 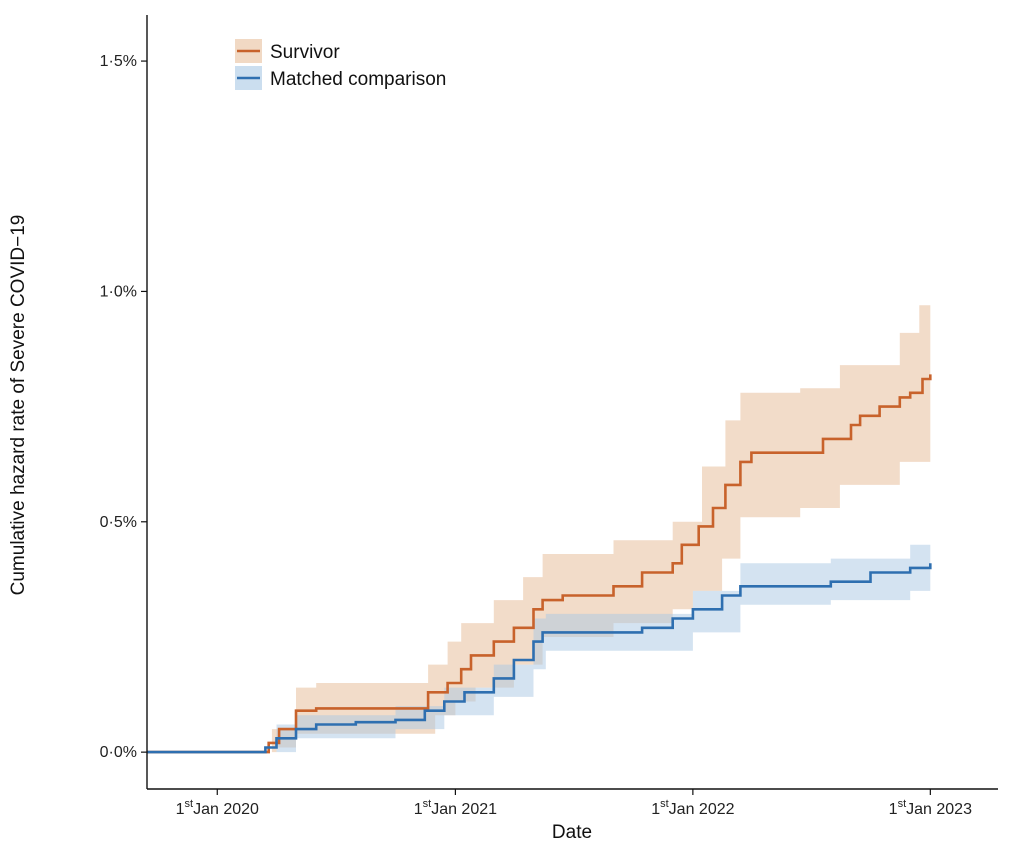 What do you see at coordinates (217, 808) in the screenshot?
I see `x-tick-label: 1stJan 2020` at bounding box center [217, 808].